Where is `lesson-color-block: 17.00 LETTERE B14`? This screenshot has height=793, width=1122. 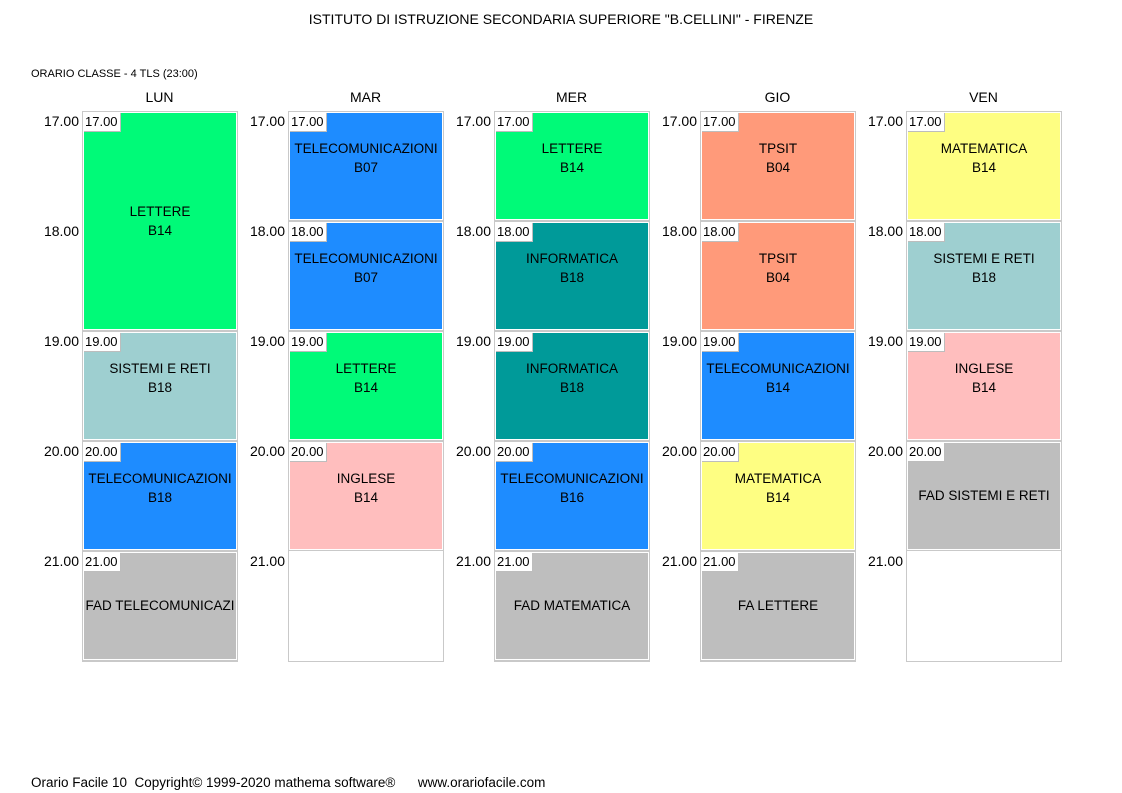
lesson-color-block: 17.00 LETTERE B14 is located at coordinates (572, 166).